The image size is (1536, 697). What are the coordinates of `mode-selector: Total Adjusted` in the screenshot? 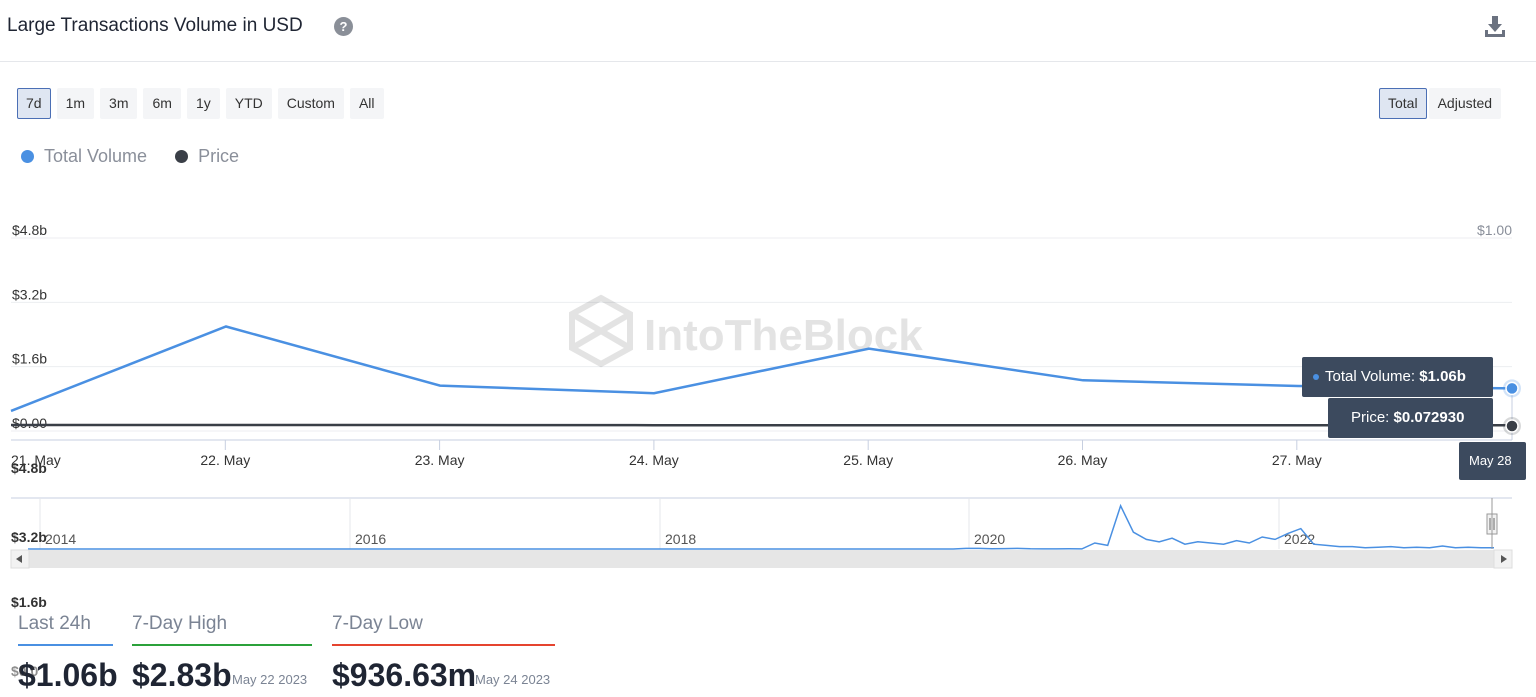 It's located at (1440, 103).